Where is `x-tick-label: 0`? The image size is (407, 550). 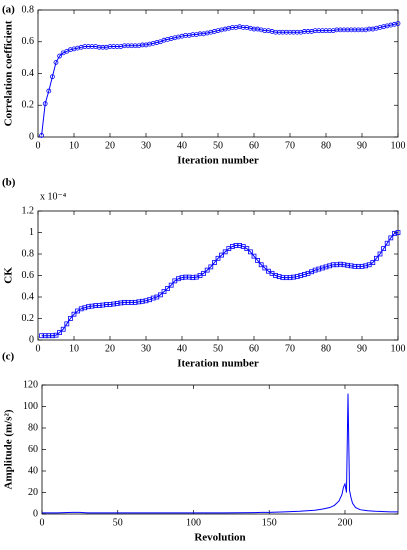
x-tick-label: 0 is located at coordinates (38, 145).